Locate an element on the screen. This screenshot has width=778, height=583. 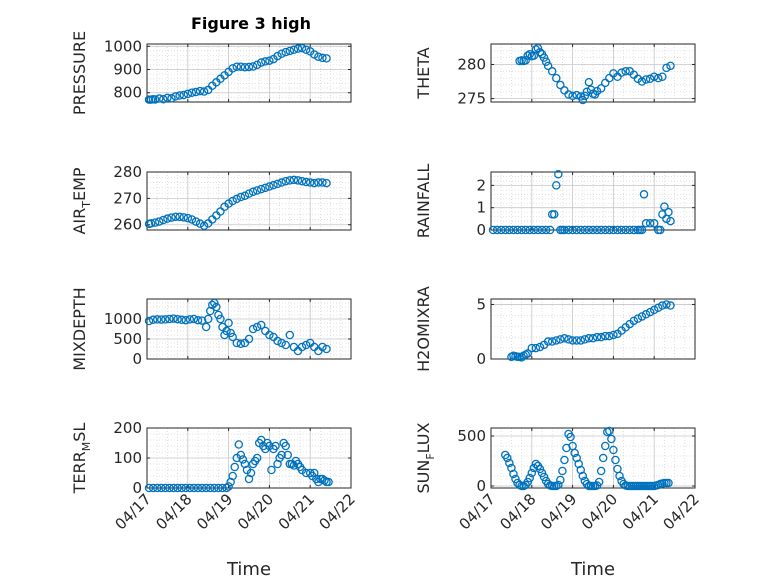
subplot-1: 800 900 1000 PRESSURE is located at coordinates (211, 73).